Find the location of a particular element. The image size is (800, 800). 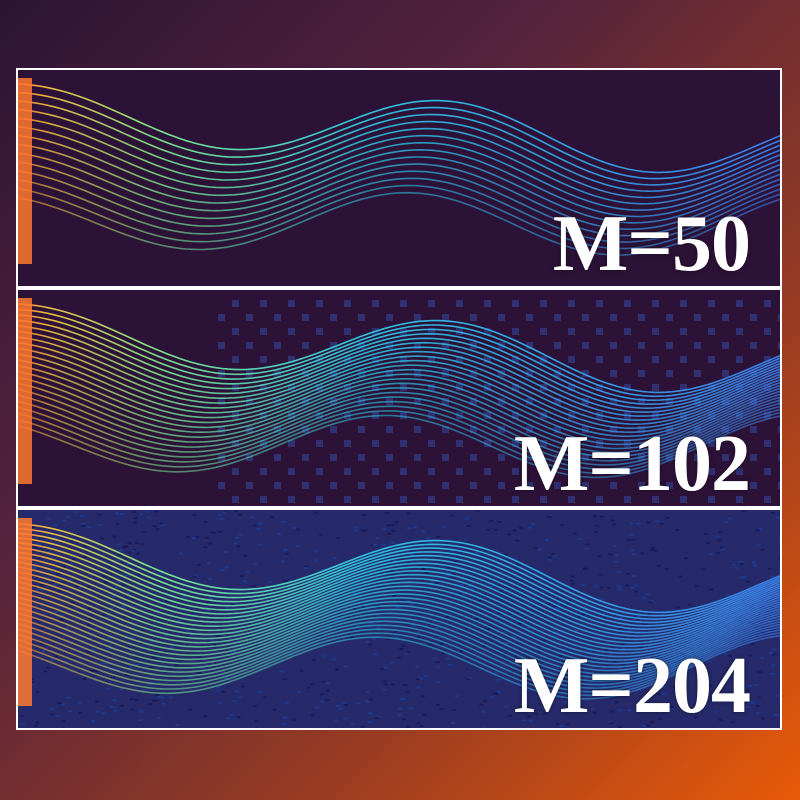

panel-label-m50: M=50 is located at coordinates (651, 243).